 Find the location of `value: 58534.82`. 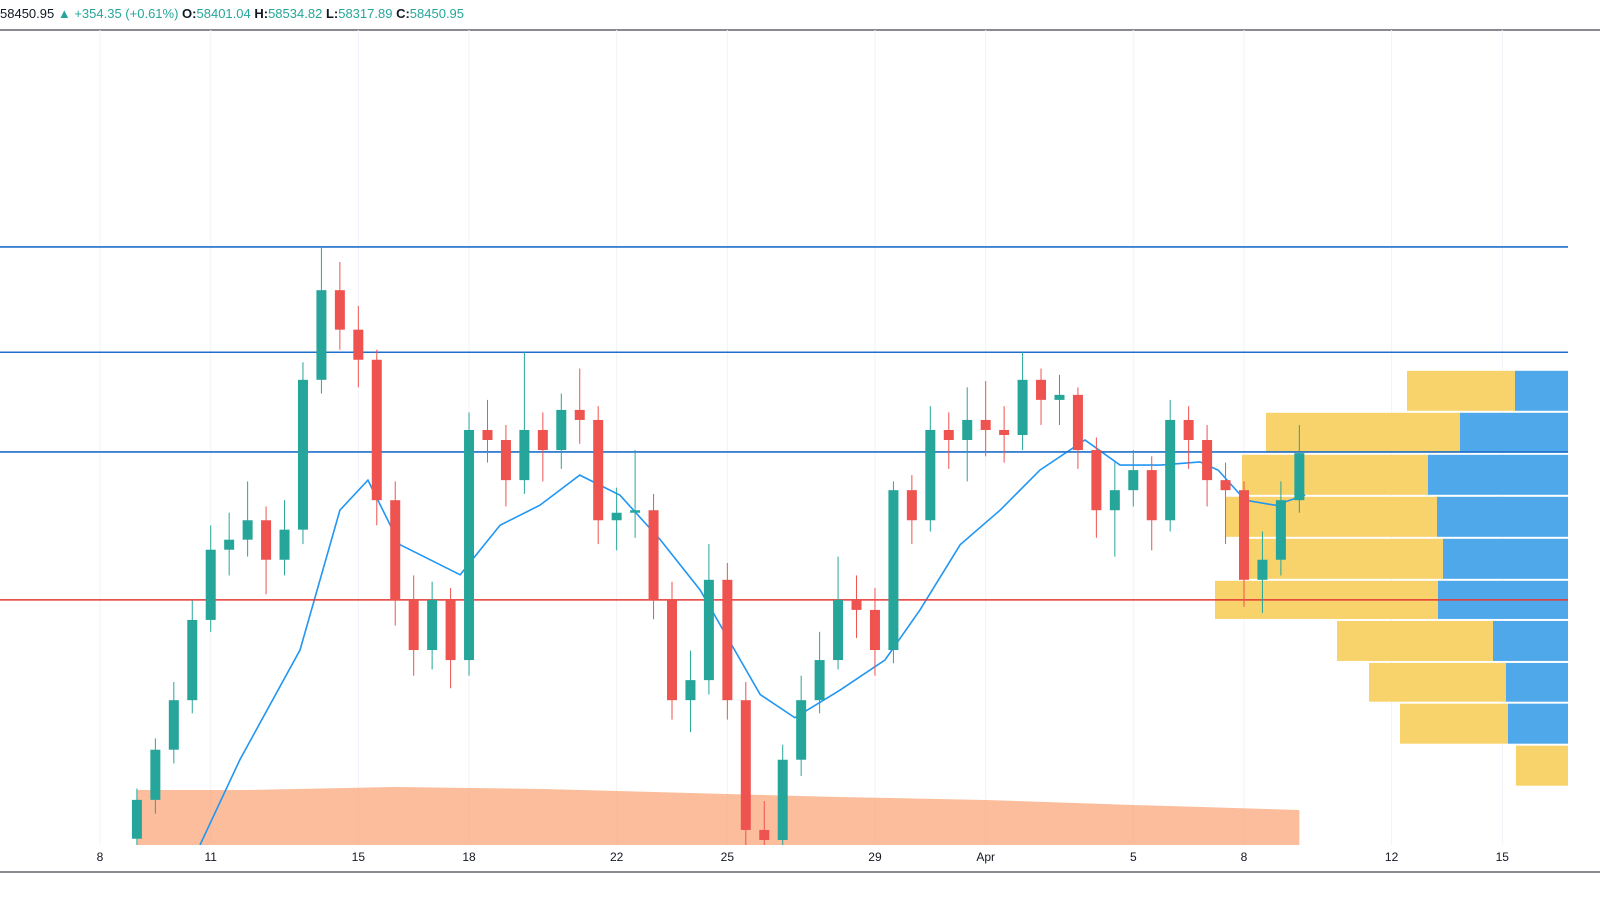

value: 58534.82 is located at coordinates (295, 13).